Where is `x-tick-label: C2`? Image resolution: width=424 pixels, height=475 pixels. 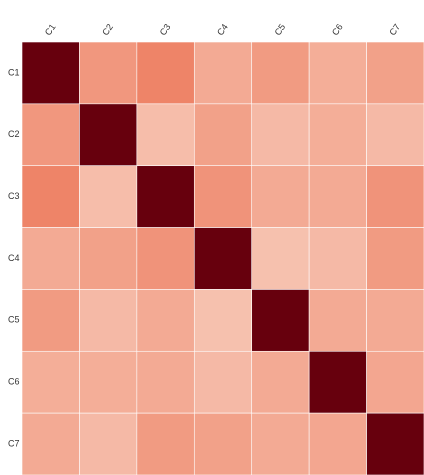
x-tick-label: C2 is located at coordinates (107, 29).